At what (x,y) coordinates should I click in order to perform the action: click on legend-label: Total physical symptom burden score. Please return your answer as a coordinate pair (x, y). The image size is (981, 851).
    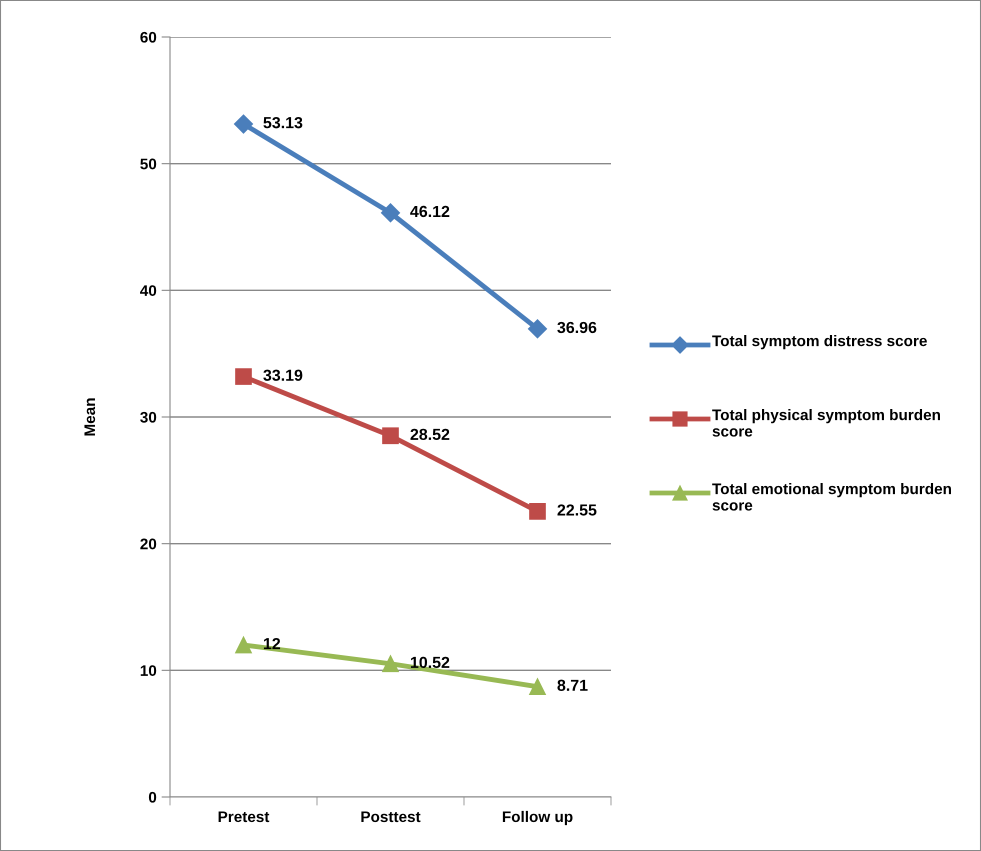
    Looking at the image, I should click on (826, 423).